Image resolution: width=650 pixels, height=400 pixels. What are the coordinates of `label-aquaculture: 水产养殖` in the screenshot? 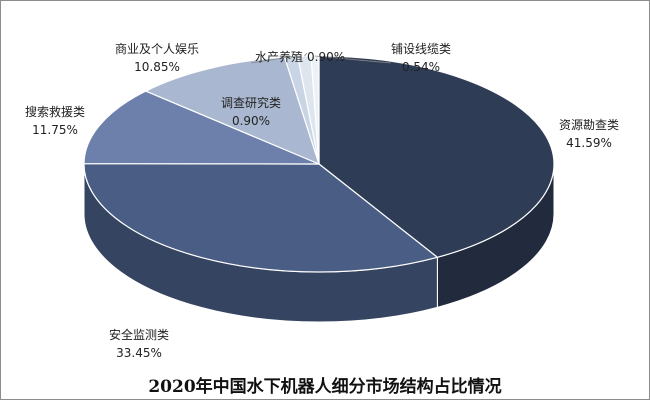 It's located at (279, 56).